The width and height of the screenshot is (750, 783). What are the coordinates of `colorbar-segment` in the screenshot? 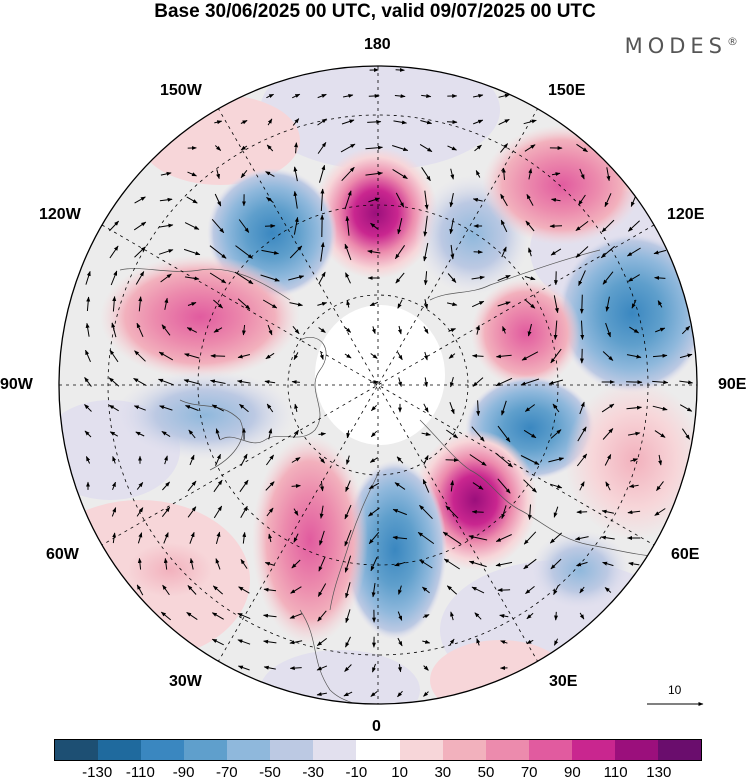 It's located at (249, 750).